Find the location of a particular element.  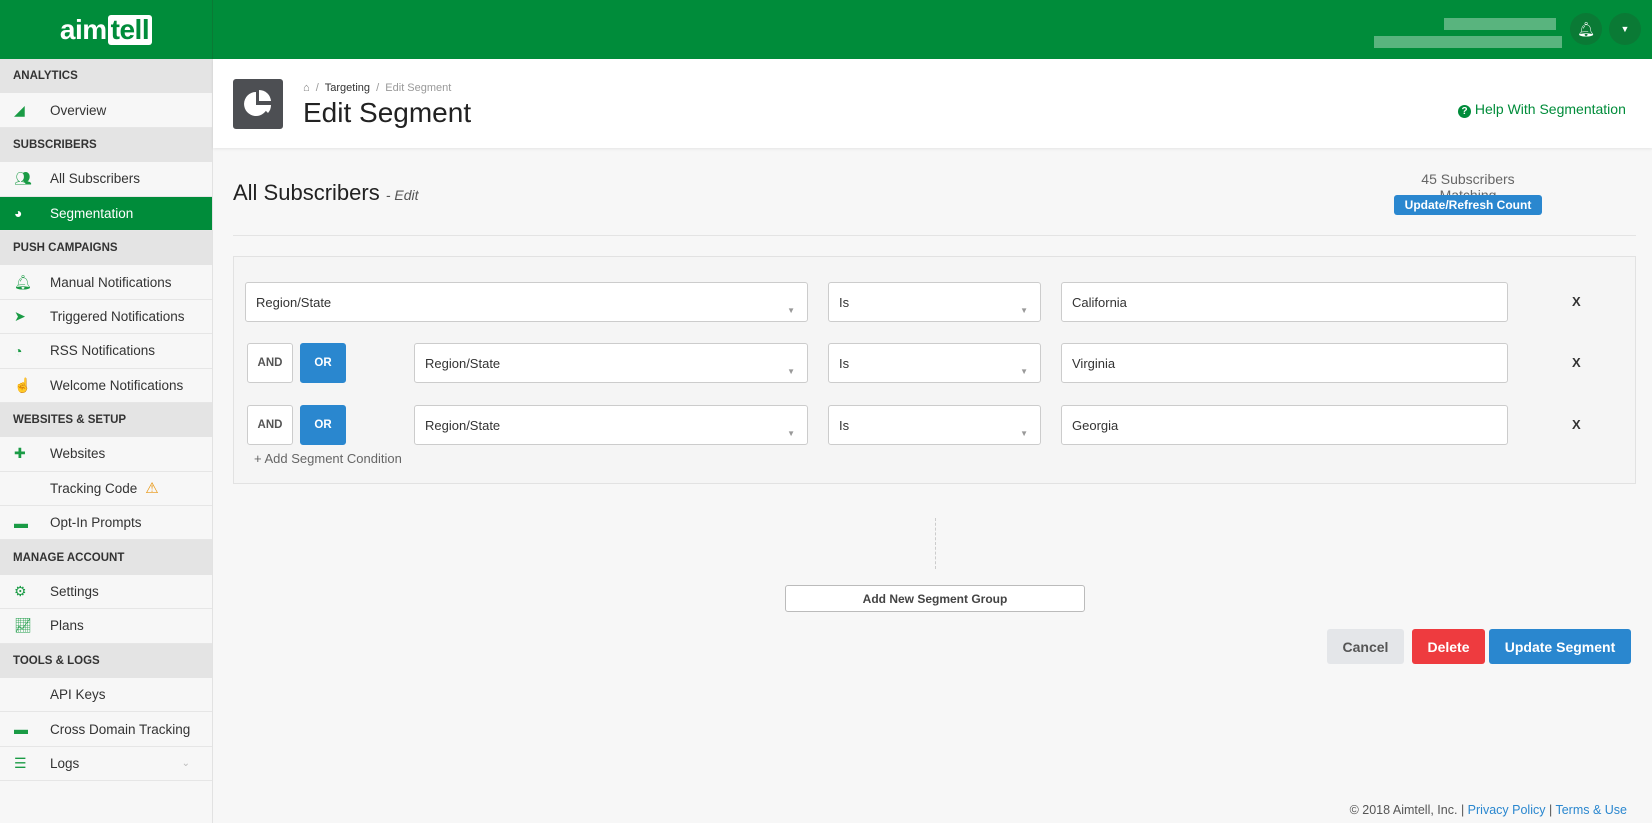

add-condition-link: + Add Segment Condition is located at coordinates (328, 458).